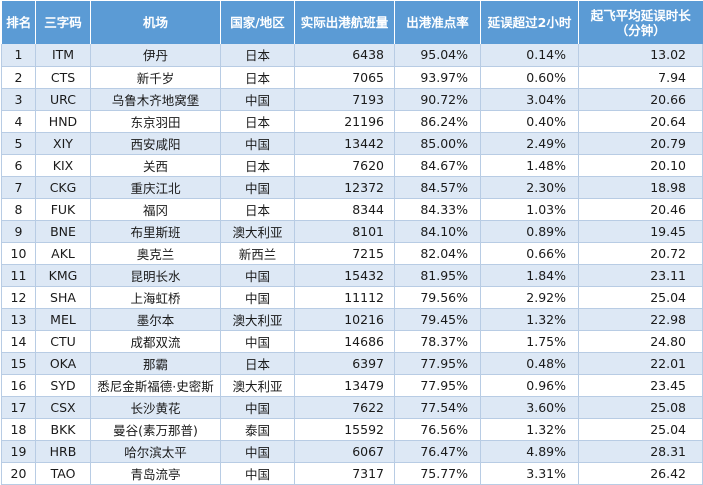 This screenshot has width=703, height=485. I want to click on table-row: 2 CTS 新千岁 日本 7065 93.97% 0.60% 7.94, so click(352, 77).